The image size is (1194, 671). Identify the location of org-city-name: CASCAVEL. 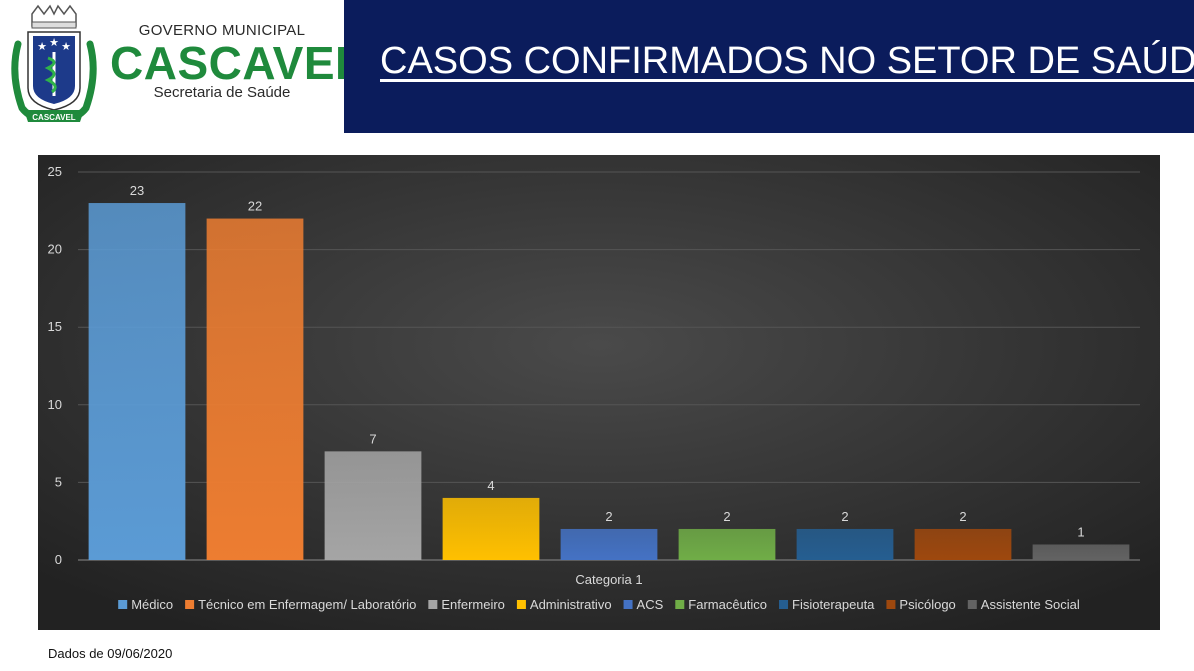
(237, 63).